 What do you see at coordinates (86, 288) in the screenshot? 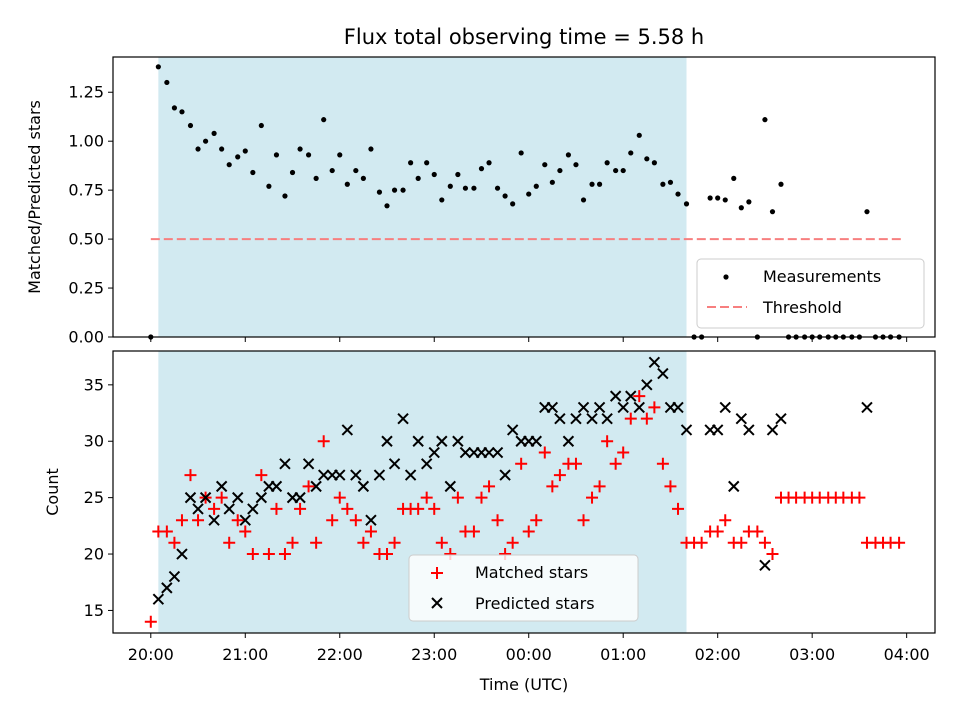
I see `y-tick-label: 0.25` at bounding box center [86, 288].